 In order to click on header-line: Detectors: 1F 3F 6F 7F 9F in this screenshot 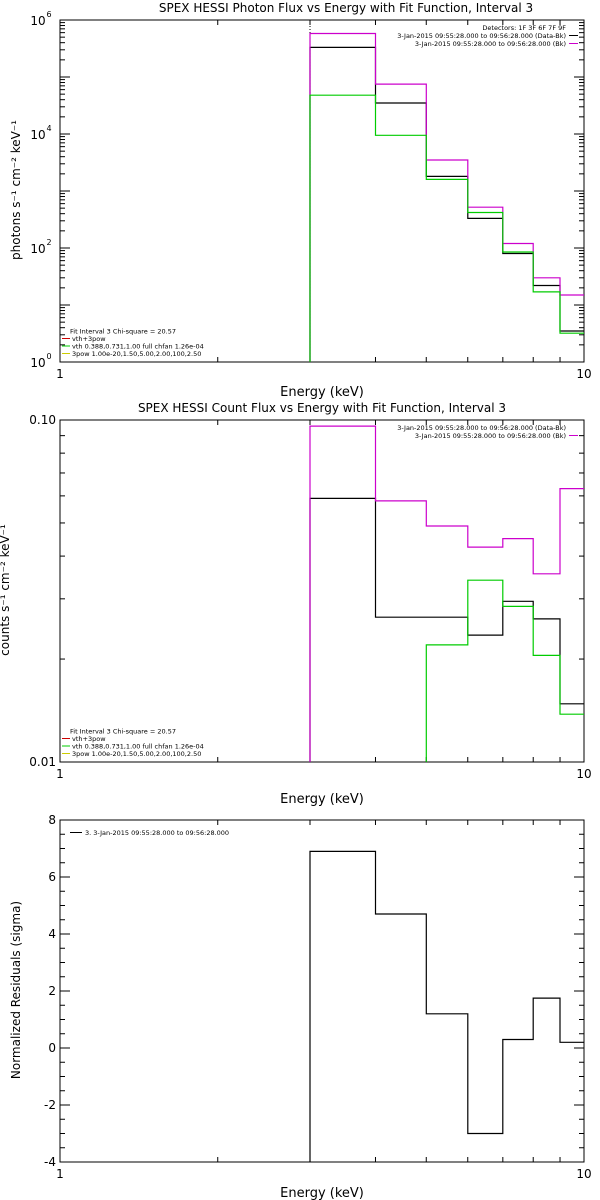, I will do `click(524, 28)`.